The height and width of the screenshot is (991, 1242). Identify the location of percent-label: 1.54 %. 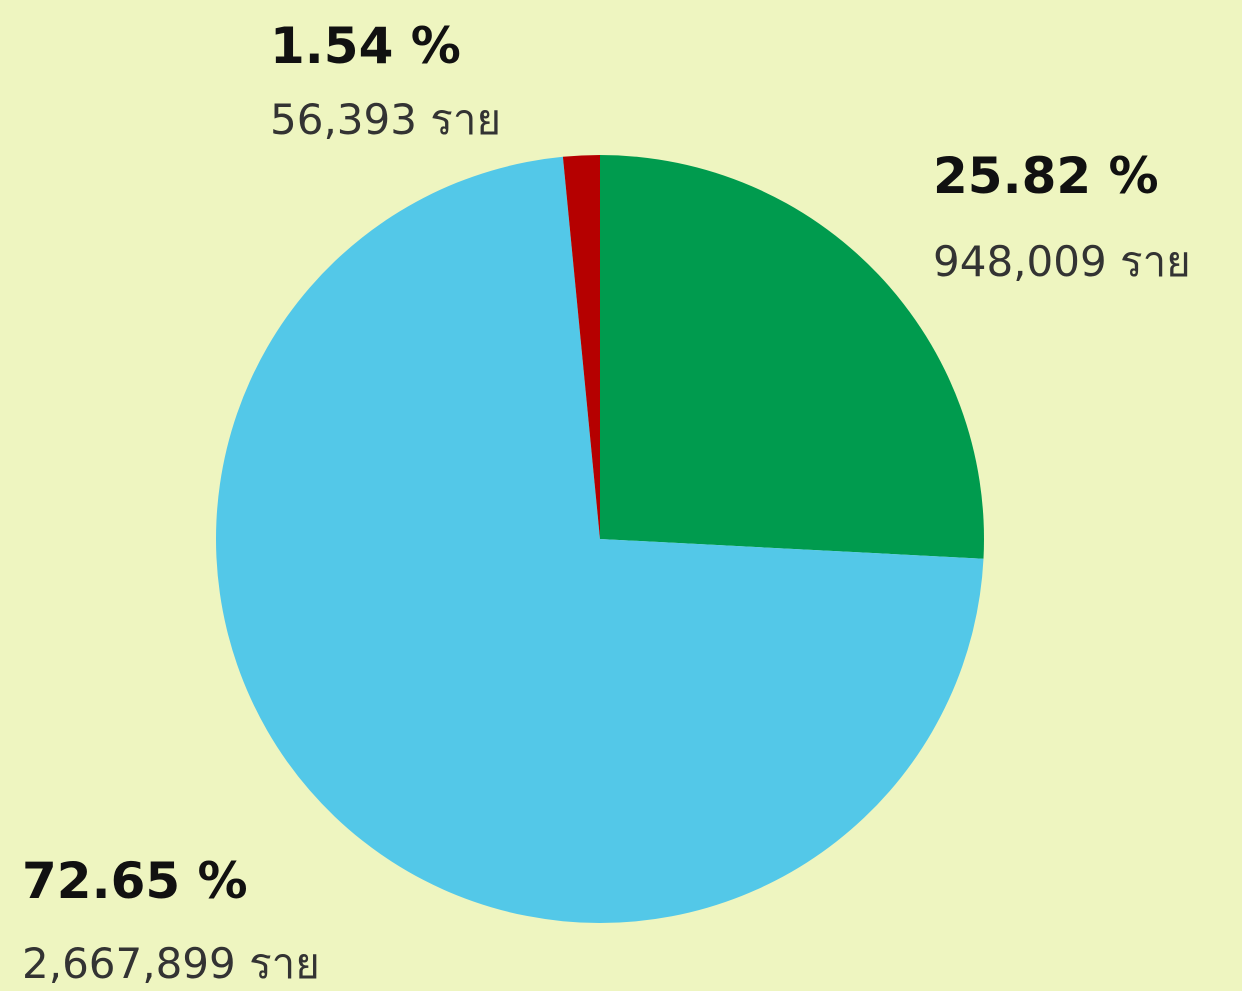
(365, 46).